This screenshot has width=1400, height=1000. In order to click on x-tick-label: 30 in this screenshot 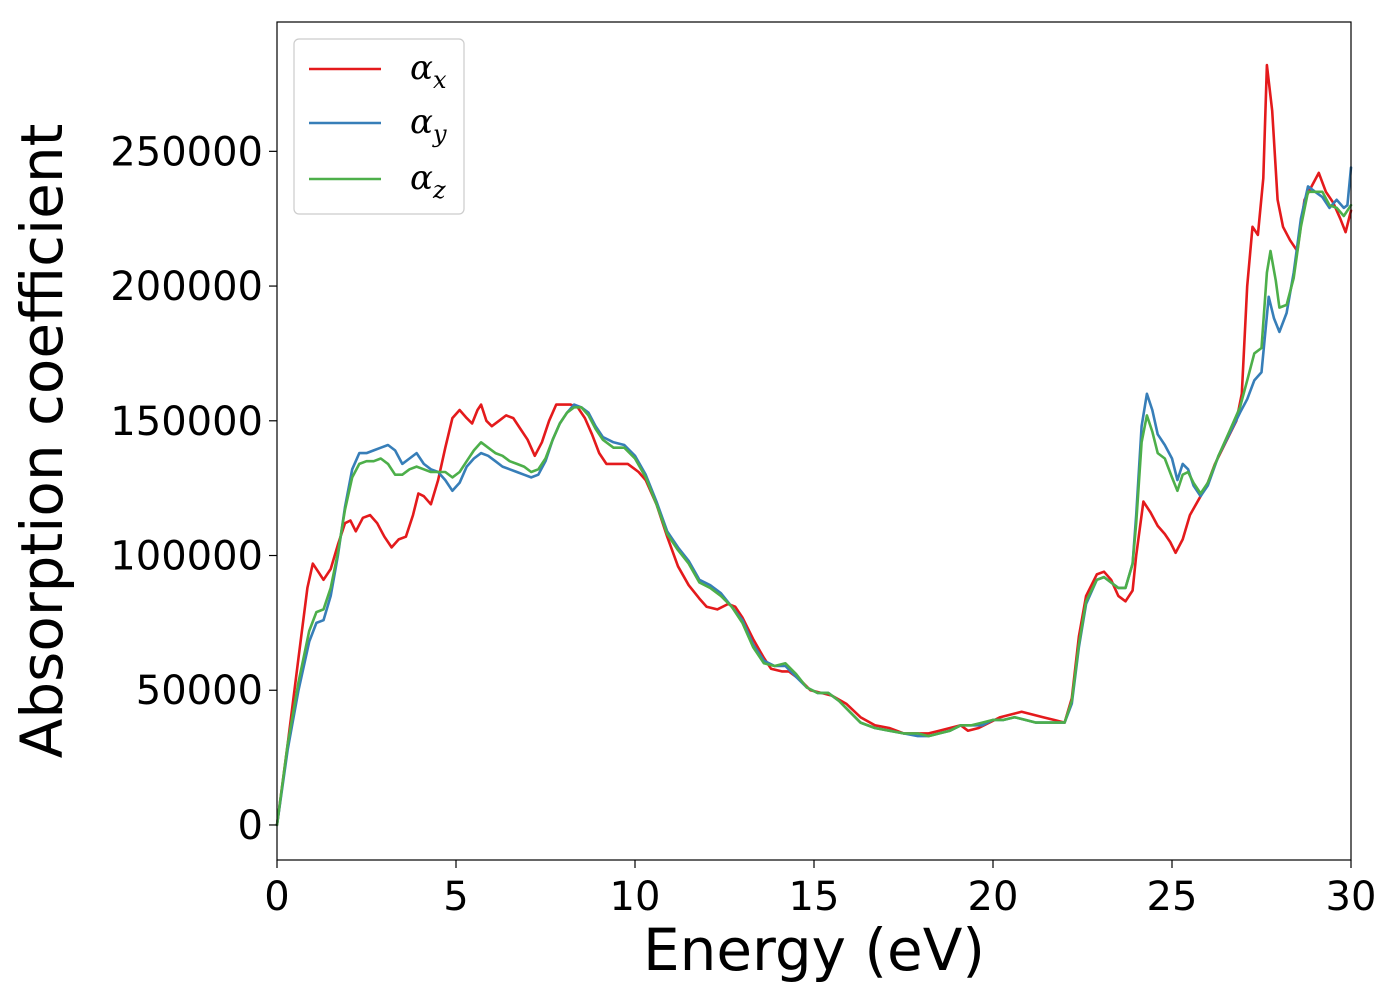, I will do `click(1351, 897)`.